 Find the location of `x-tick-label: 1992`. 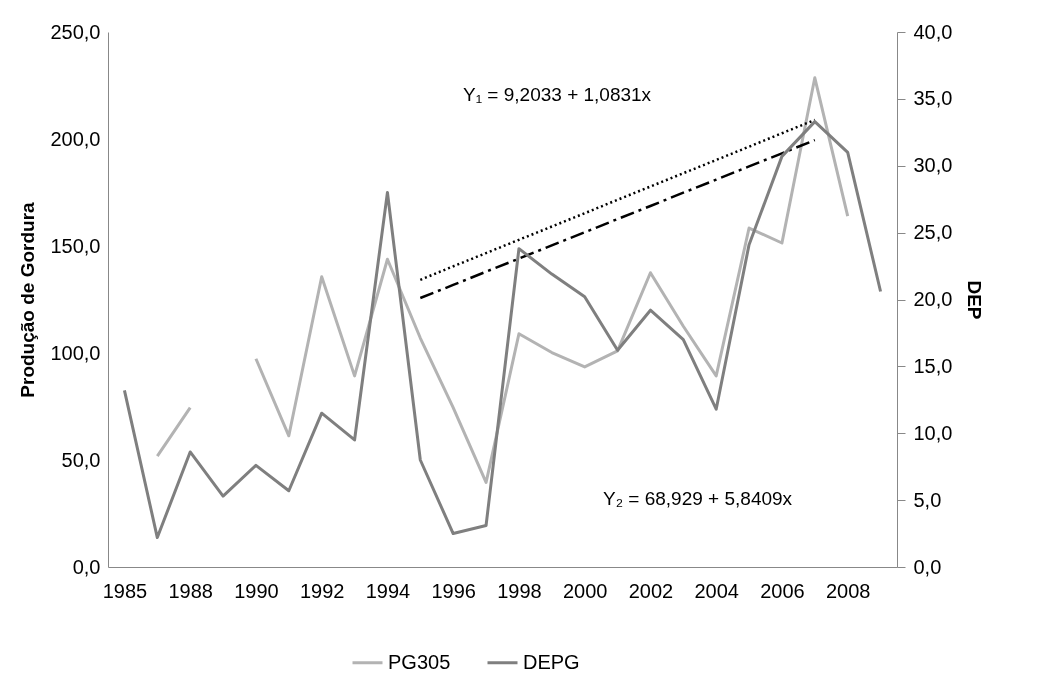

x-tick-label: 1992 is located at coordinates (322, 590).